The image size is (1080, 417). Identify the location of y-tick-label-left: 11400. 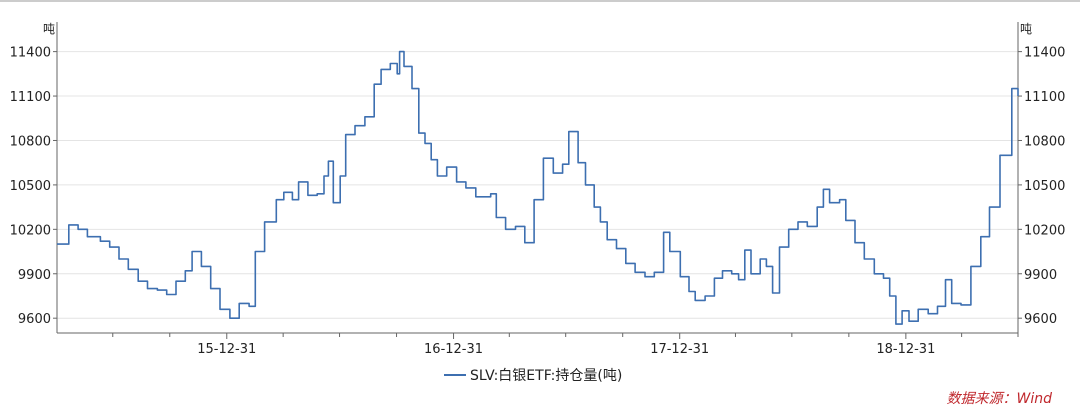
(30, 53).